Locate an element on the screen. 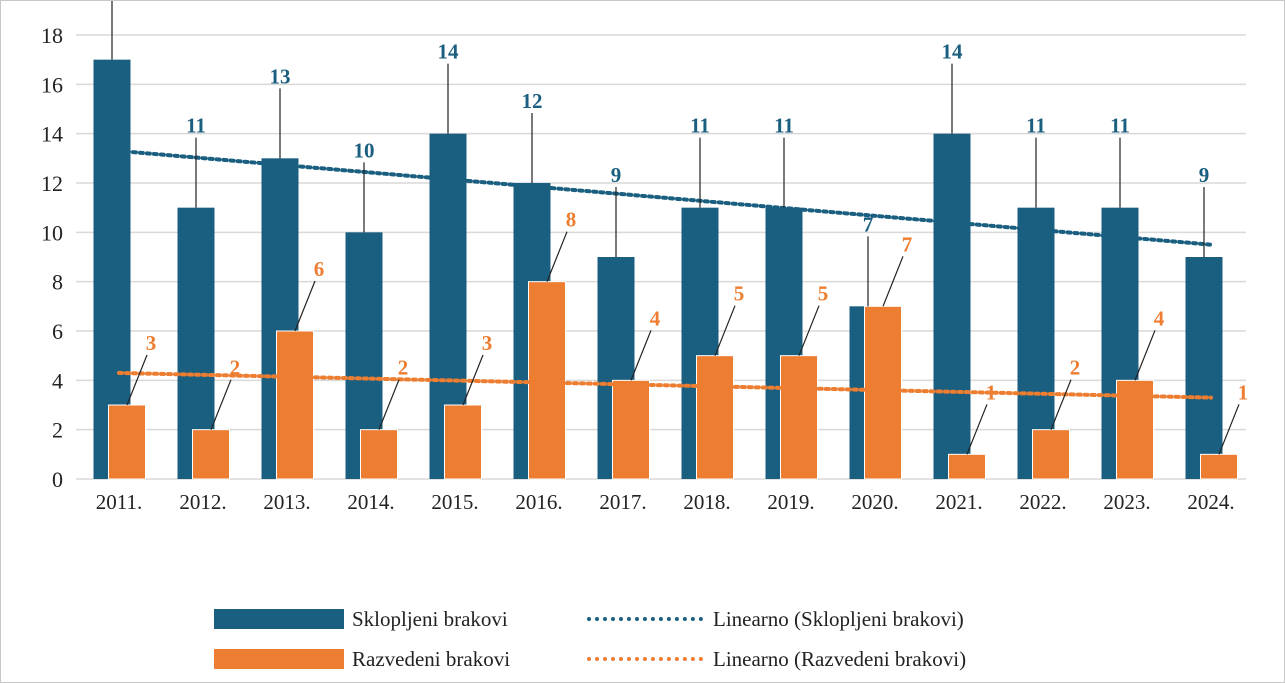 The image size is (1285, 683). x-tick-label: 2017. is located at coordinates (622, 502).